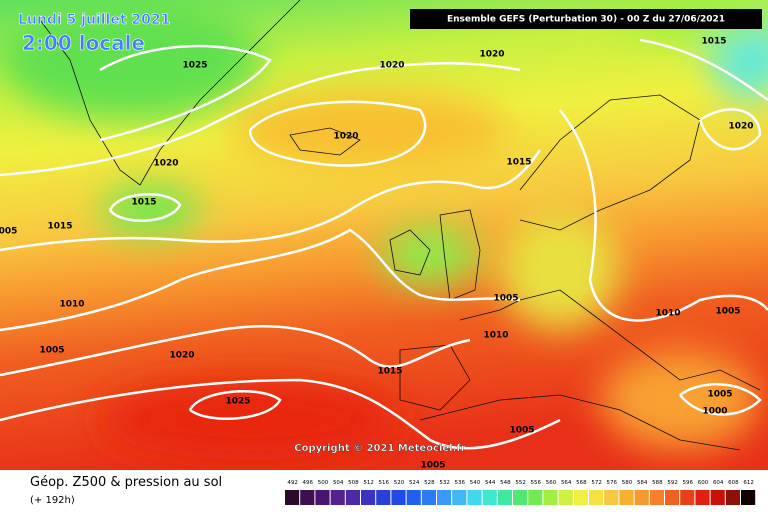  I want to click on footer-lead: (+ 192h), so click(52, 500).